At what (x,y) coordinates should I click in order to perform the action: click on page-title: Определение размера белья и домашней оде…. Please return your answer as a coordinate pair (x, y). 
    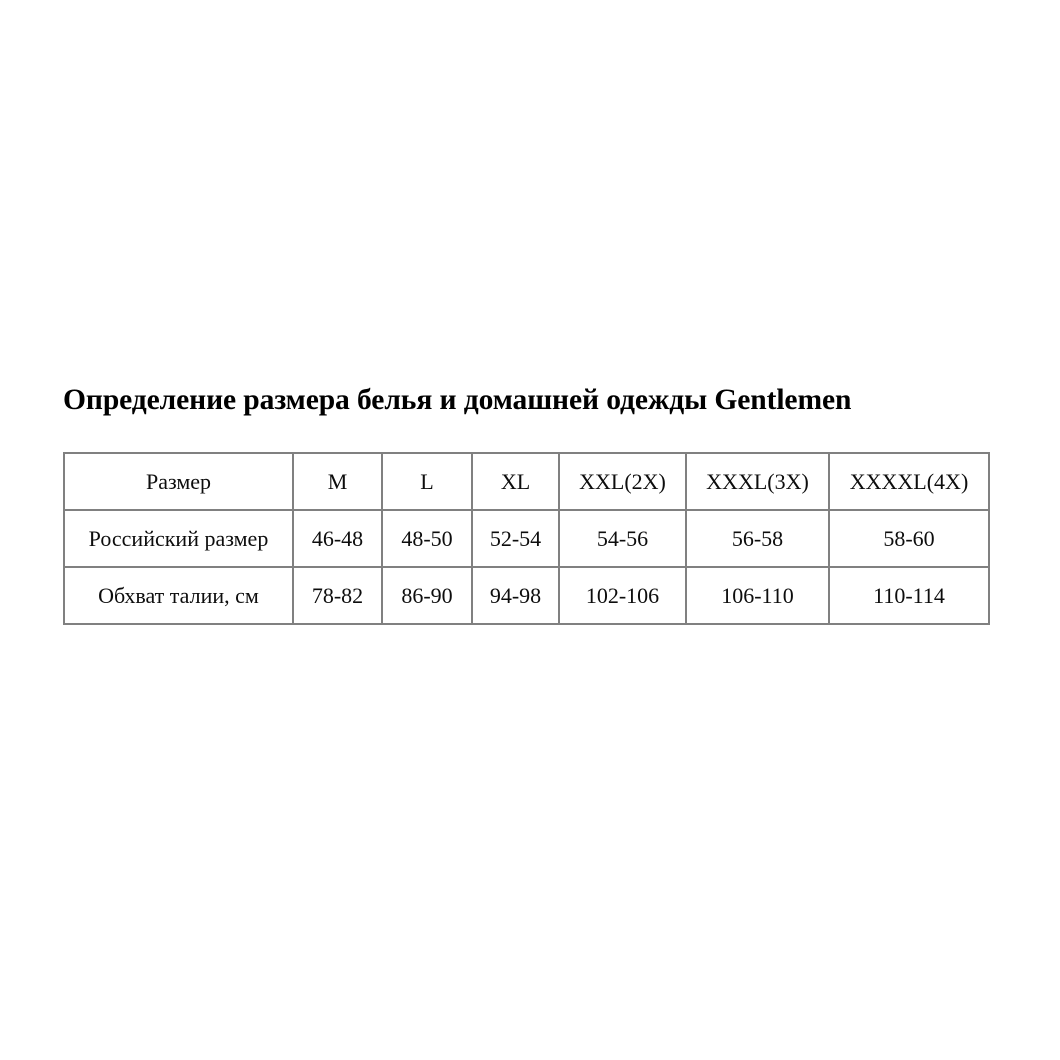
    Looking at the image, I should click on (457, 399).